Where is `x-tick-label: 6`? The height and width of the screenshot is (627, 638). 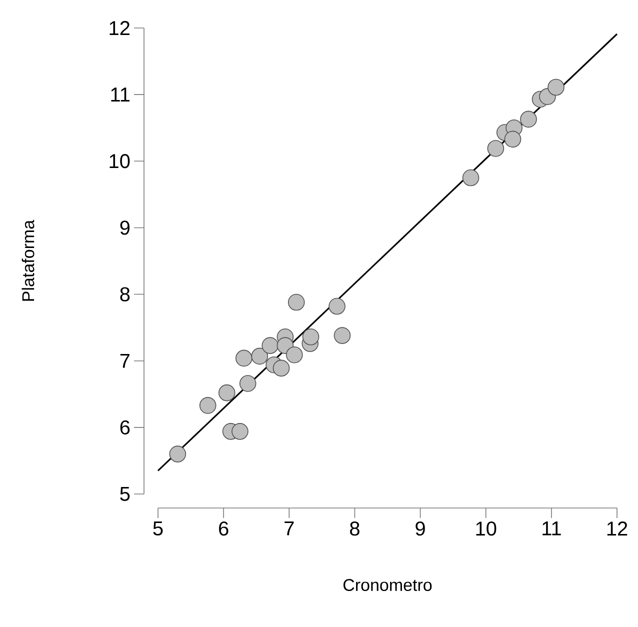 x-tick-label: 6 is located at coordinates (223, 529).